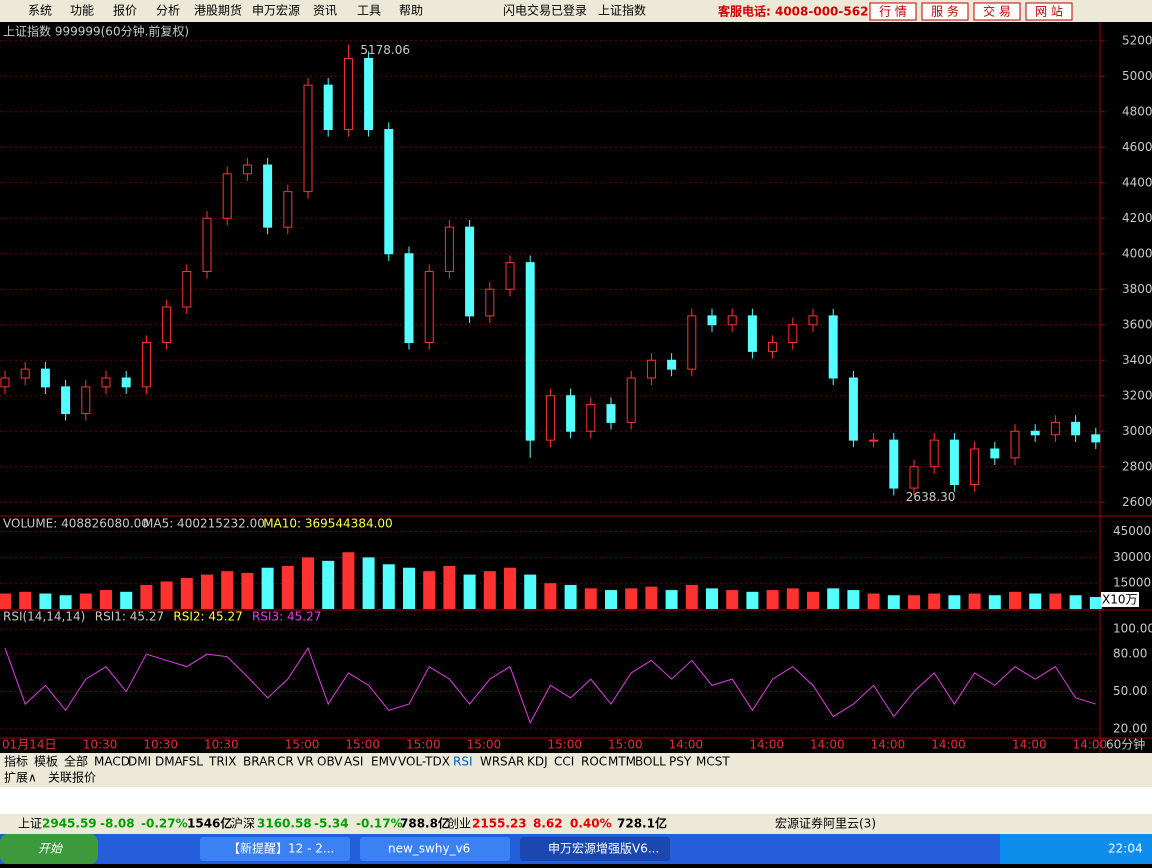 The image size is (1152, 868). What do you see at coordinates (285, 762) in the screenshot?
I see `indicator-tab: CR` at bounding box center [285, 762].